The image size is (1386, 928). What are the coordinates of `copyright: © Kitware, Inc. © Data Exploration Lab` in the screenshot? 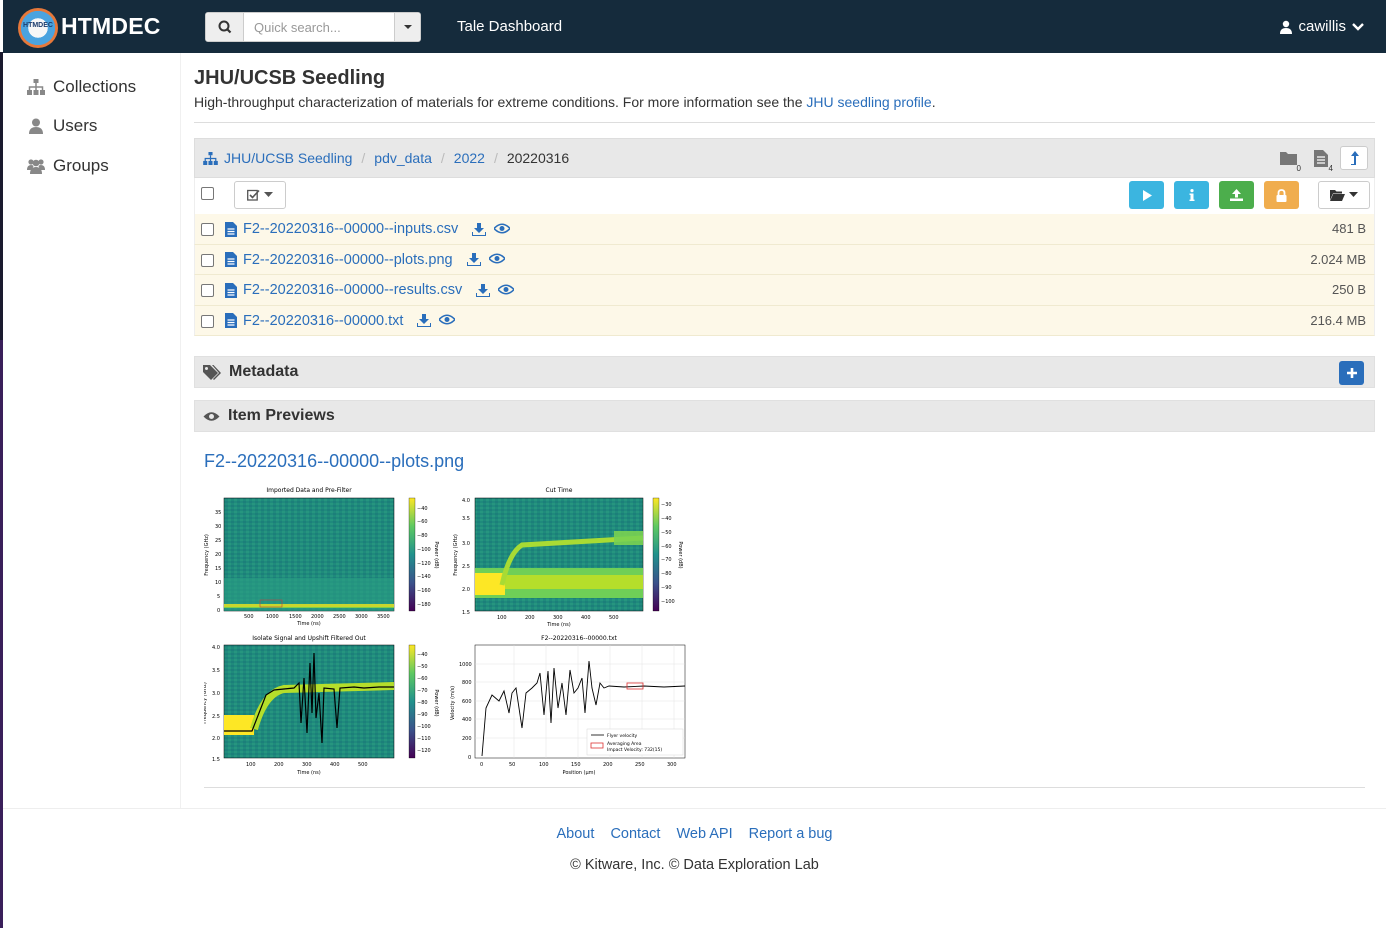 It's located at (694, 865).